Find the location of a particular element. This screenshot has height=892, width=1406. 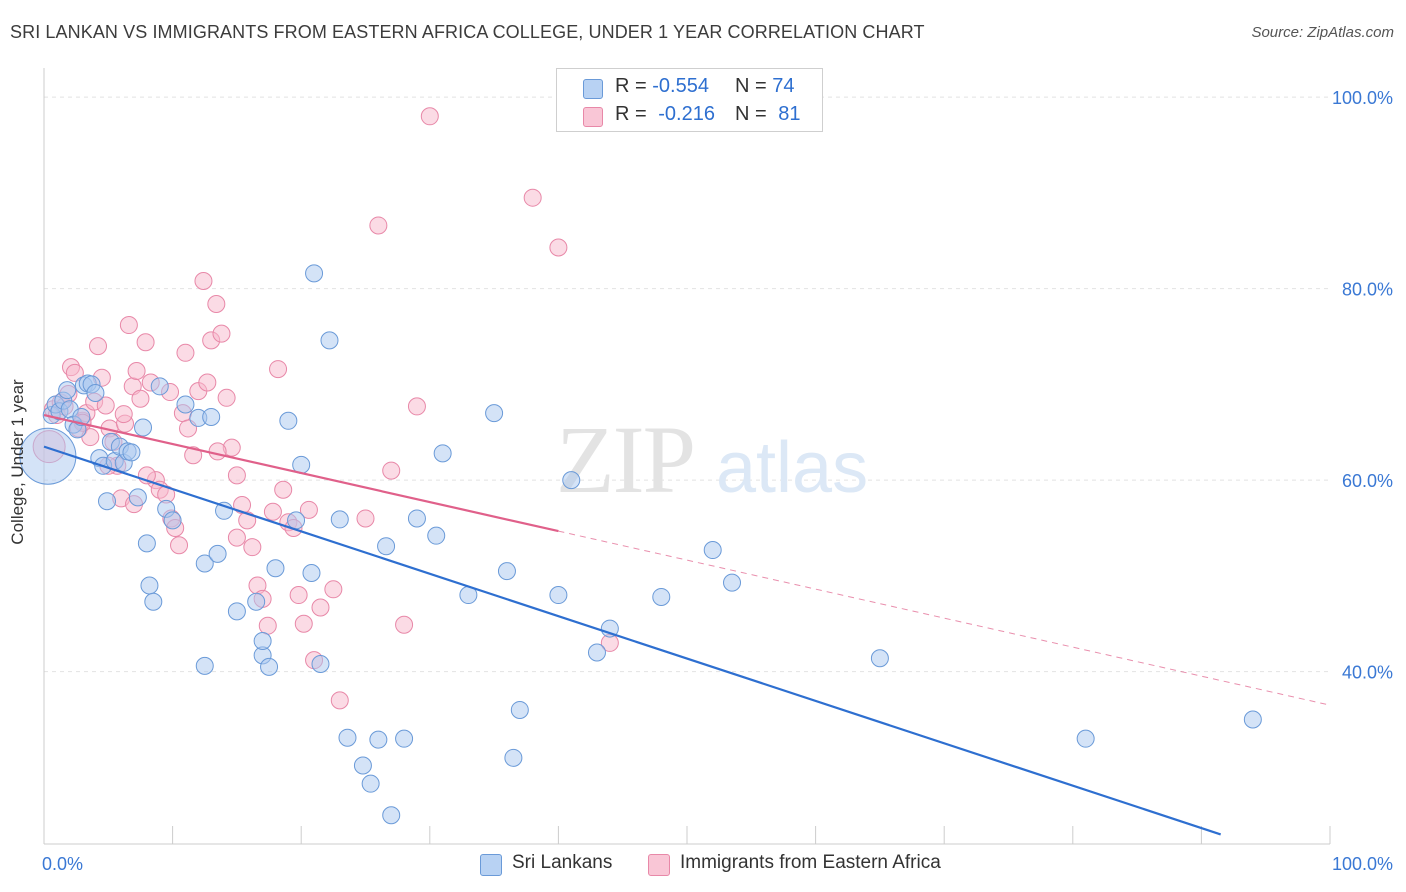

bottom-legend-label-blue: Sri Lankans is located at coordinates (562, 862).